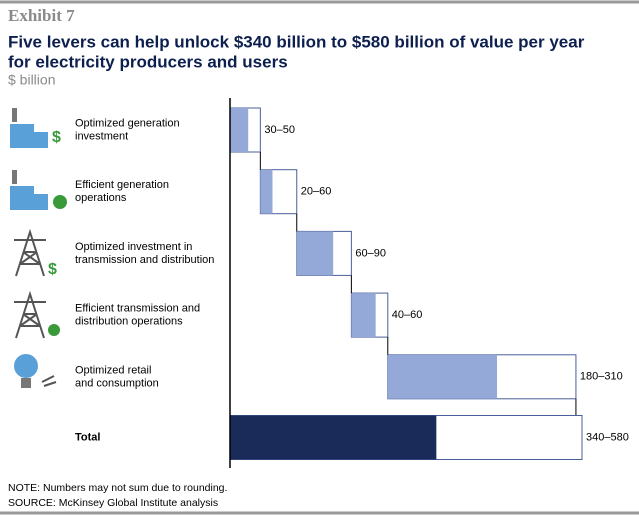 This screenshot has height=516, width=639. Describe the element at coordinates (127, 129) in the screenshot. I see `category-label: Optimized generation investment` at that location.